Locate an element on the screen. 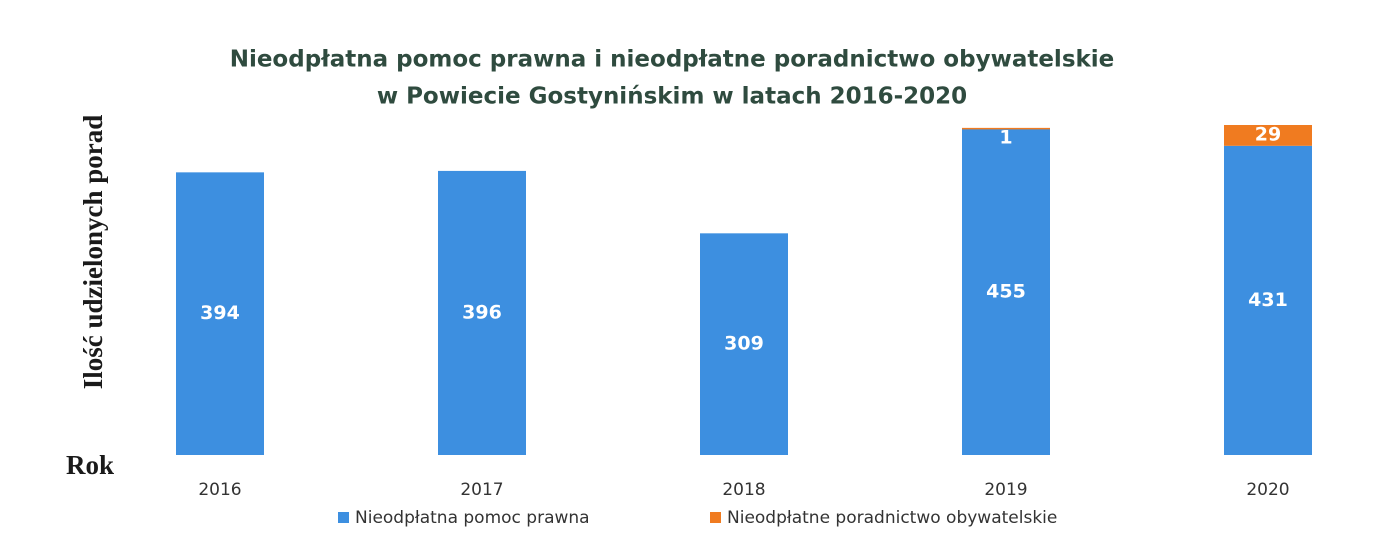 The height and width of the screenshot is (544, 1385). x-tick-label: 2018 is located at coordinates (743, 490).